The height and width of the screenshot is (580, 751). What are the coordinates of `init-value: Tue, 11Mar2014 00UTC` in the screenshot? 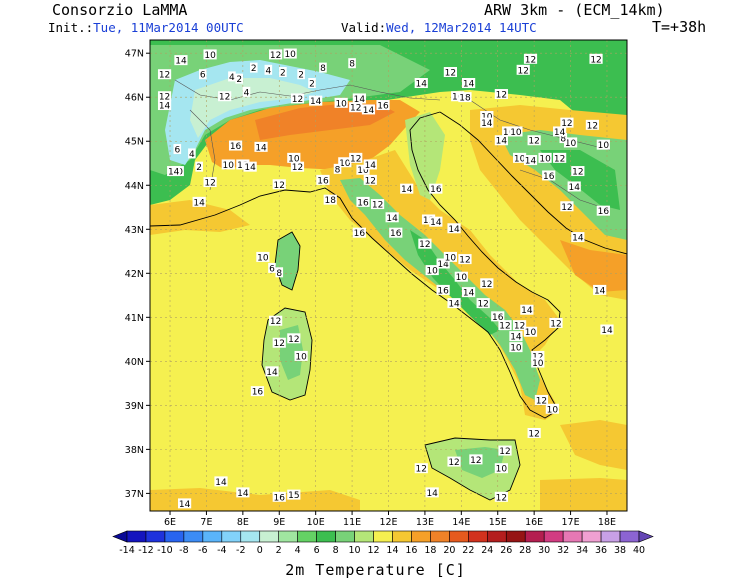 It's located at (168, 27).